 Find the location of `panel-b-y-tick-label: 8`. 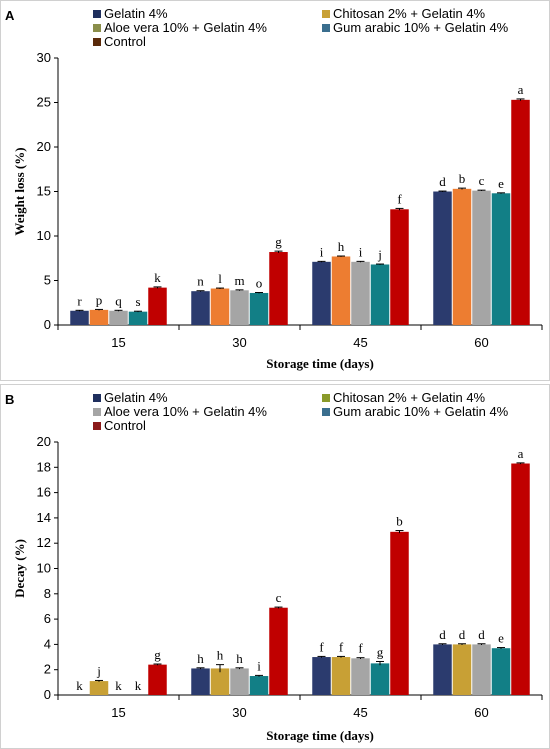

panel-b-y-tick-label: 8 is located at coordinates (47, 593).